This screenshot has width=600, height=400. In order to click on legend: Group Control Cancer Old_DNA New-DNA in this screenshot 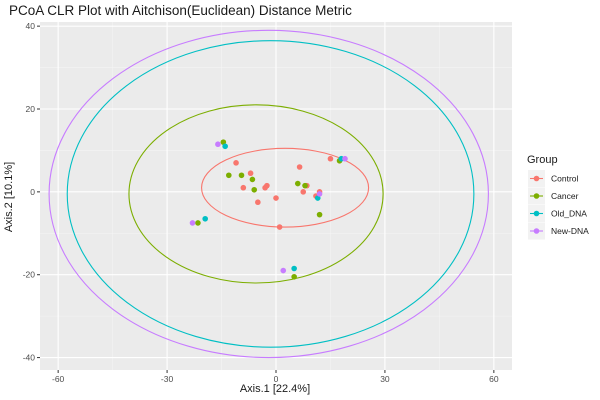, I will do `click(558, 197)`.